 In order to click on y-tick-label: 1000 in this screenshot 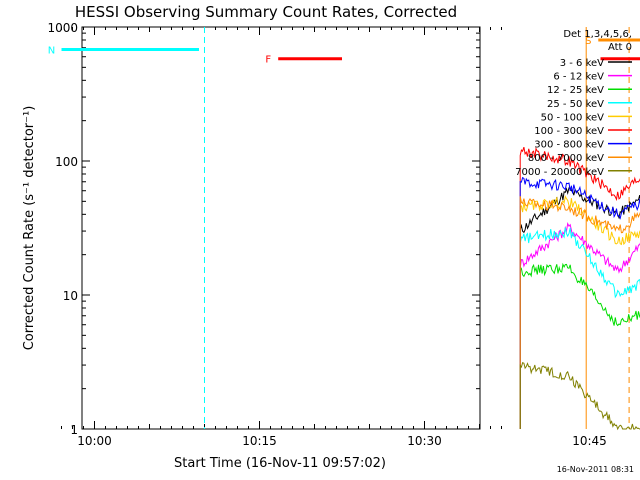, I will do `click(62, 28)`.